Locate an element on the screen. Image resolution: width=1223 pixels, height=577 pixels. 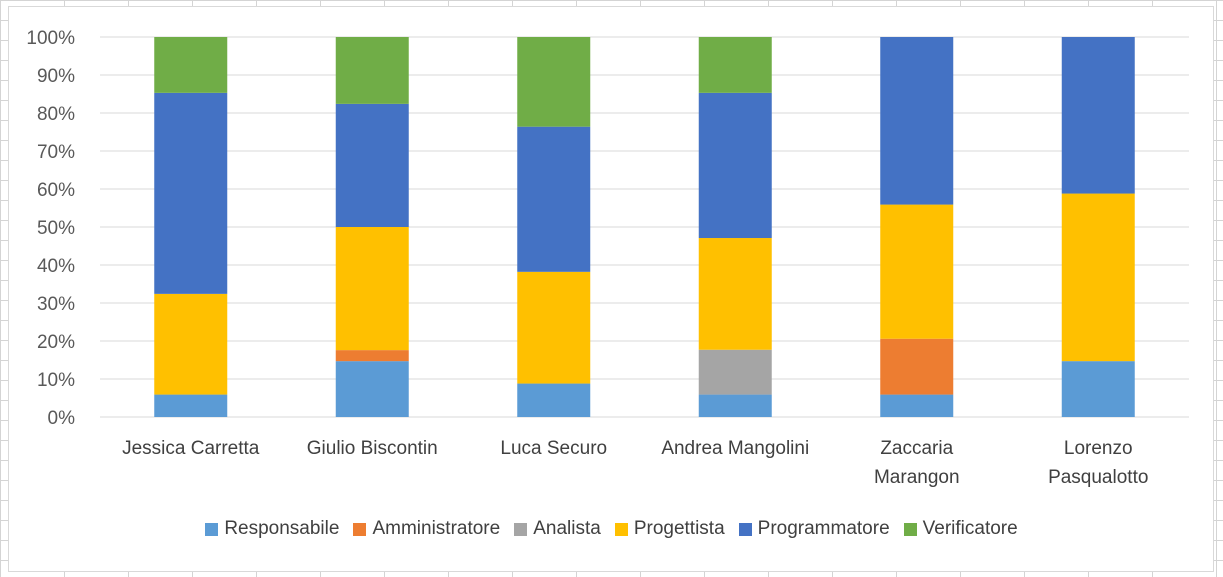
legend-item-analista: Analista is located at coordinates (557, 529).